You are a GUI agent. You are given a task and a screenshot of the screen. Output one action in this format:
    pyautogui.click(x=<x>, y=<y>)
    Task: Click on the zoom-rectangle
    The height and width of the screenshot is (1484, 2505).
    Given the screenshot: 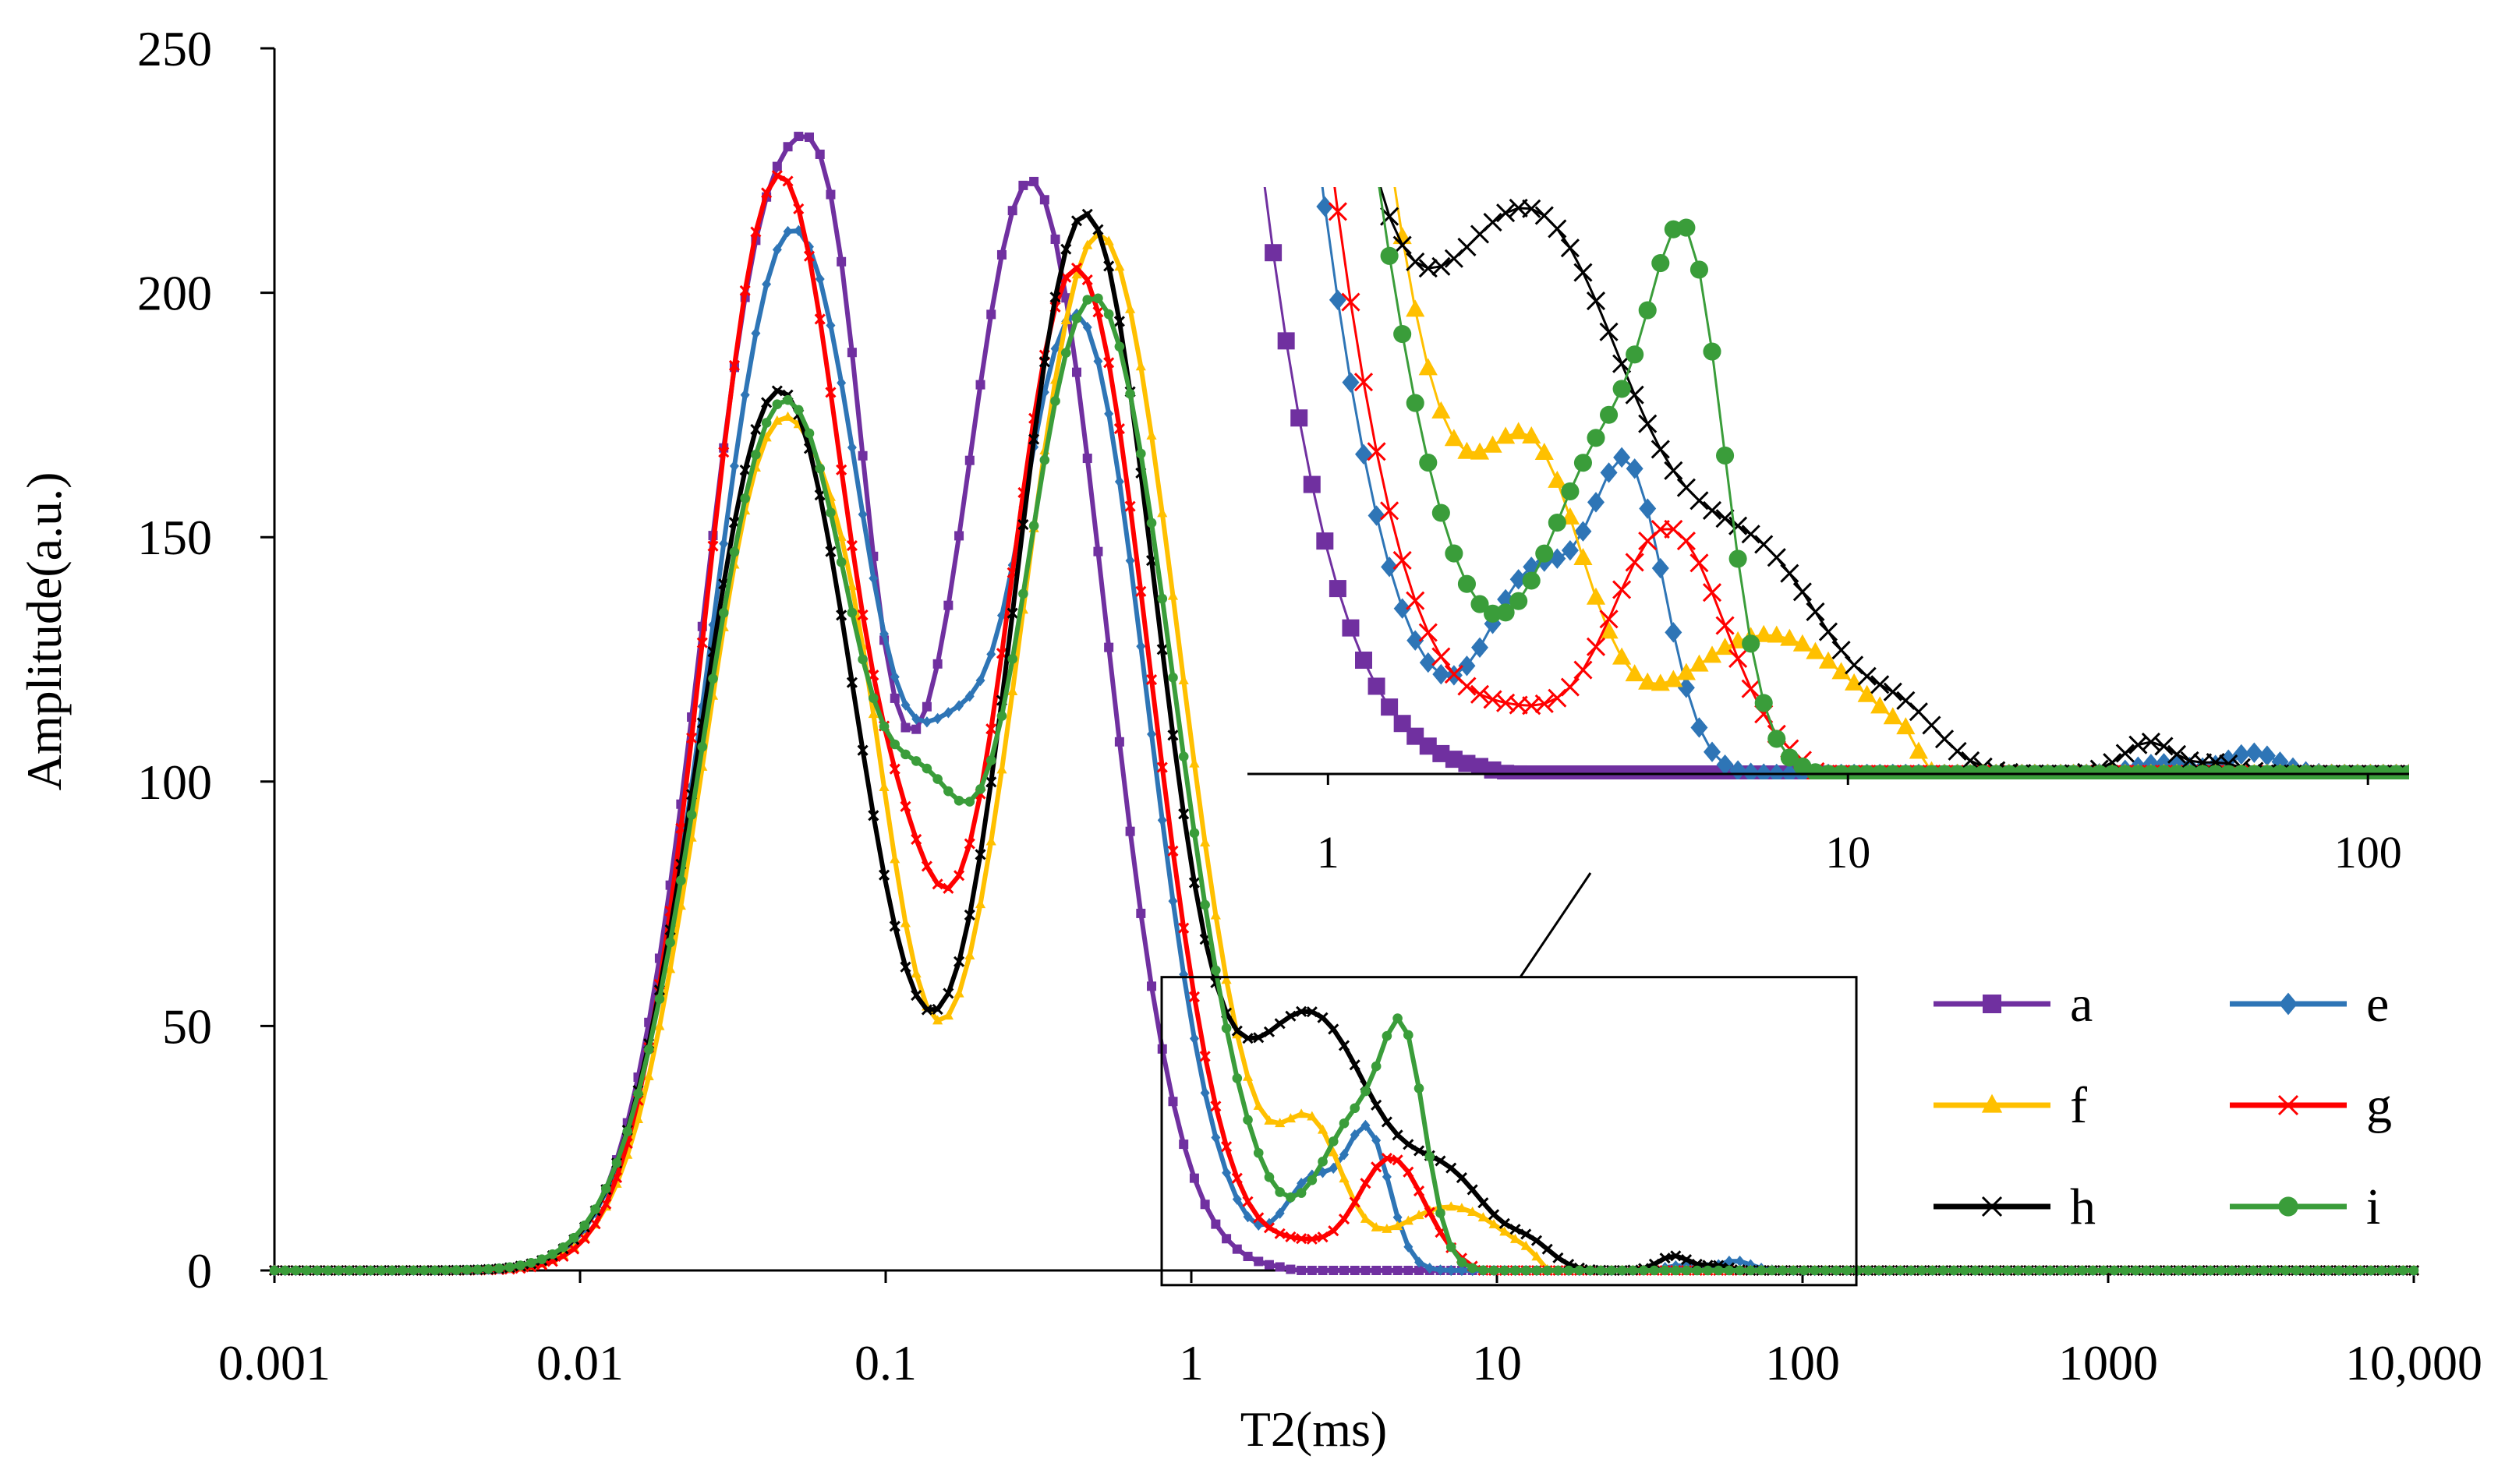 What is the action you would take?
    pyautogui.click(x=1509, y=1131)
    